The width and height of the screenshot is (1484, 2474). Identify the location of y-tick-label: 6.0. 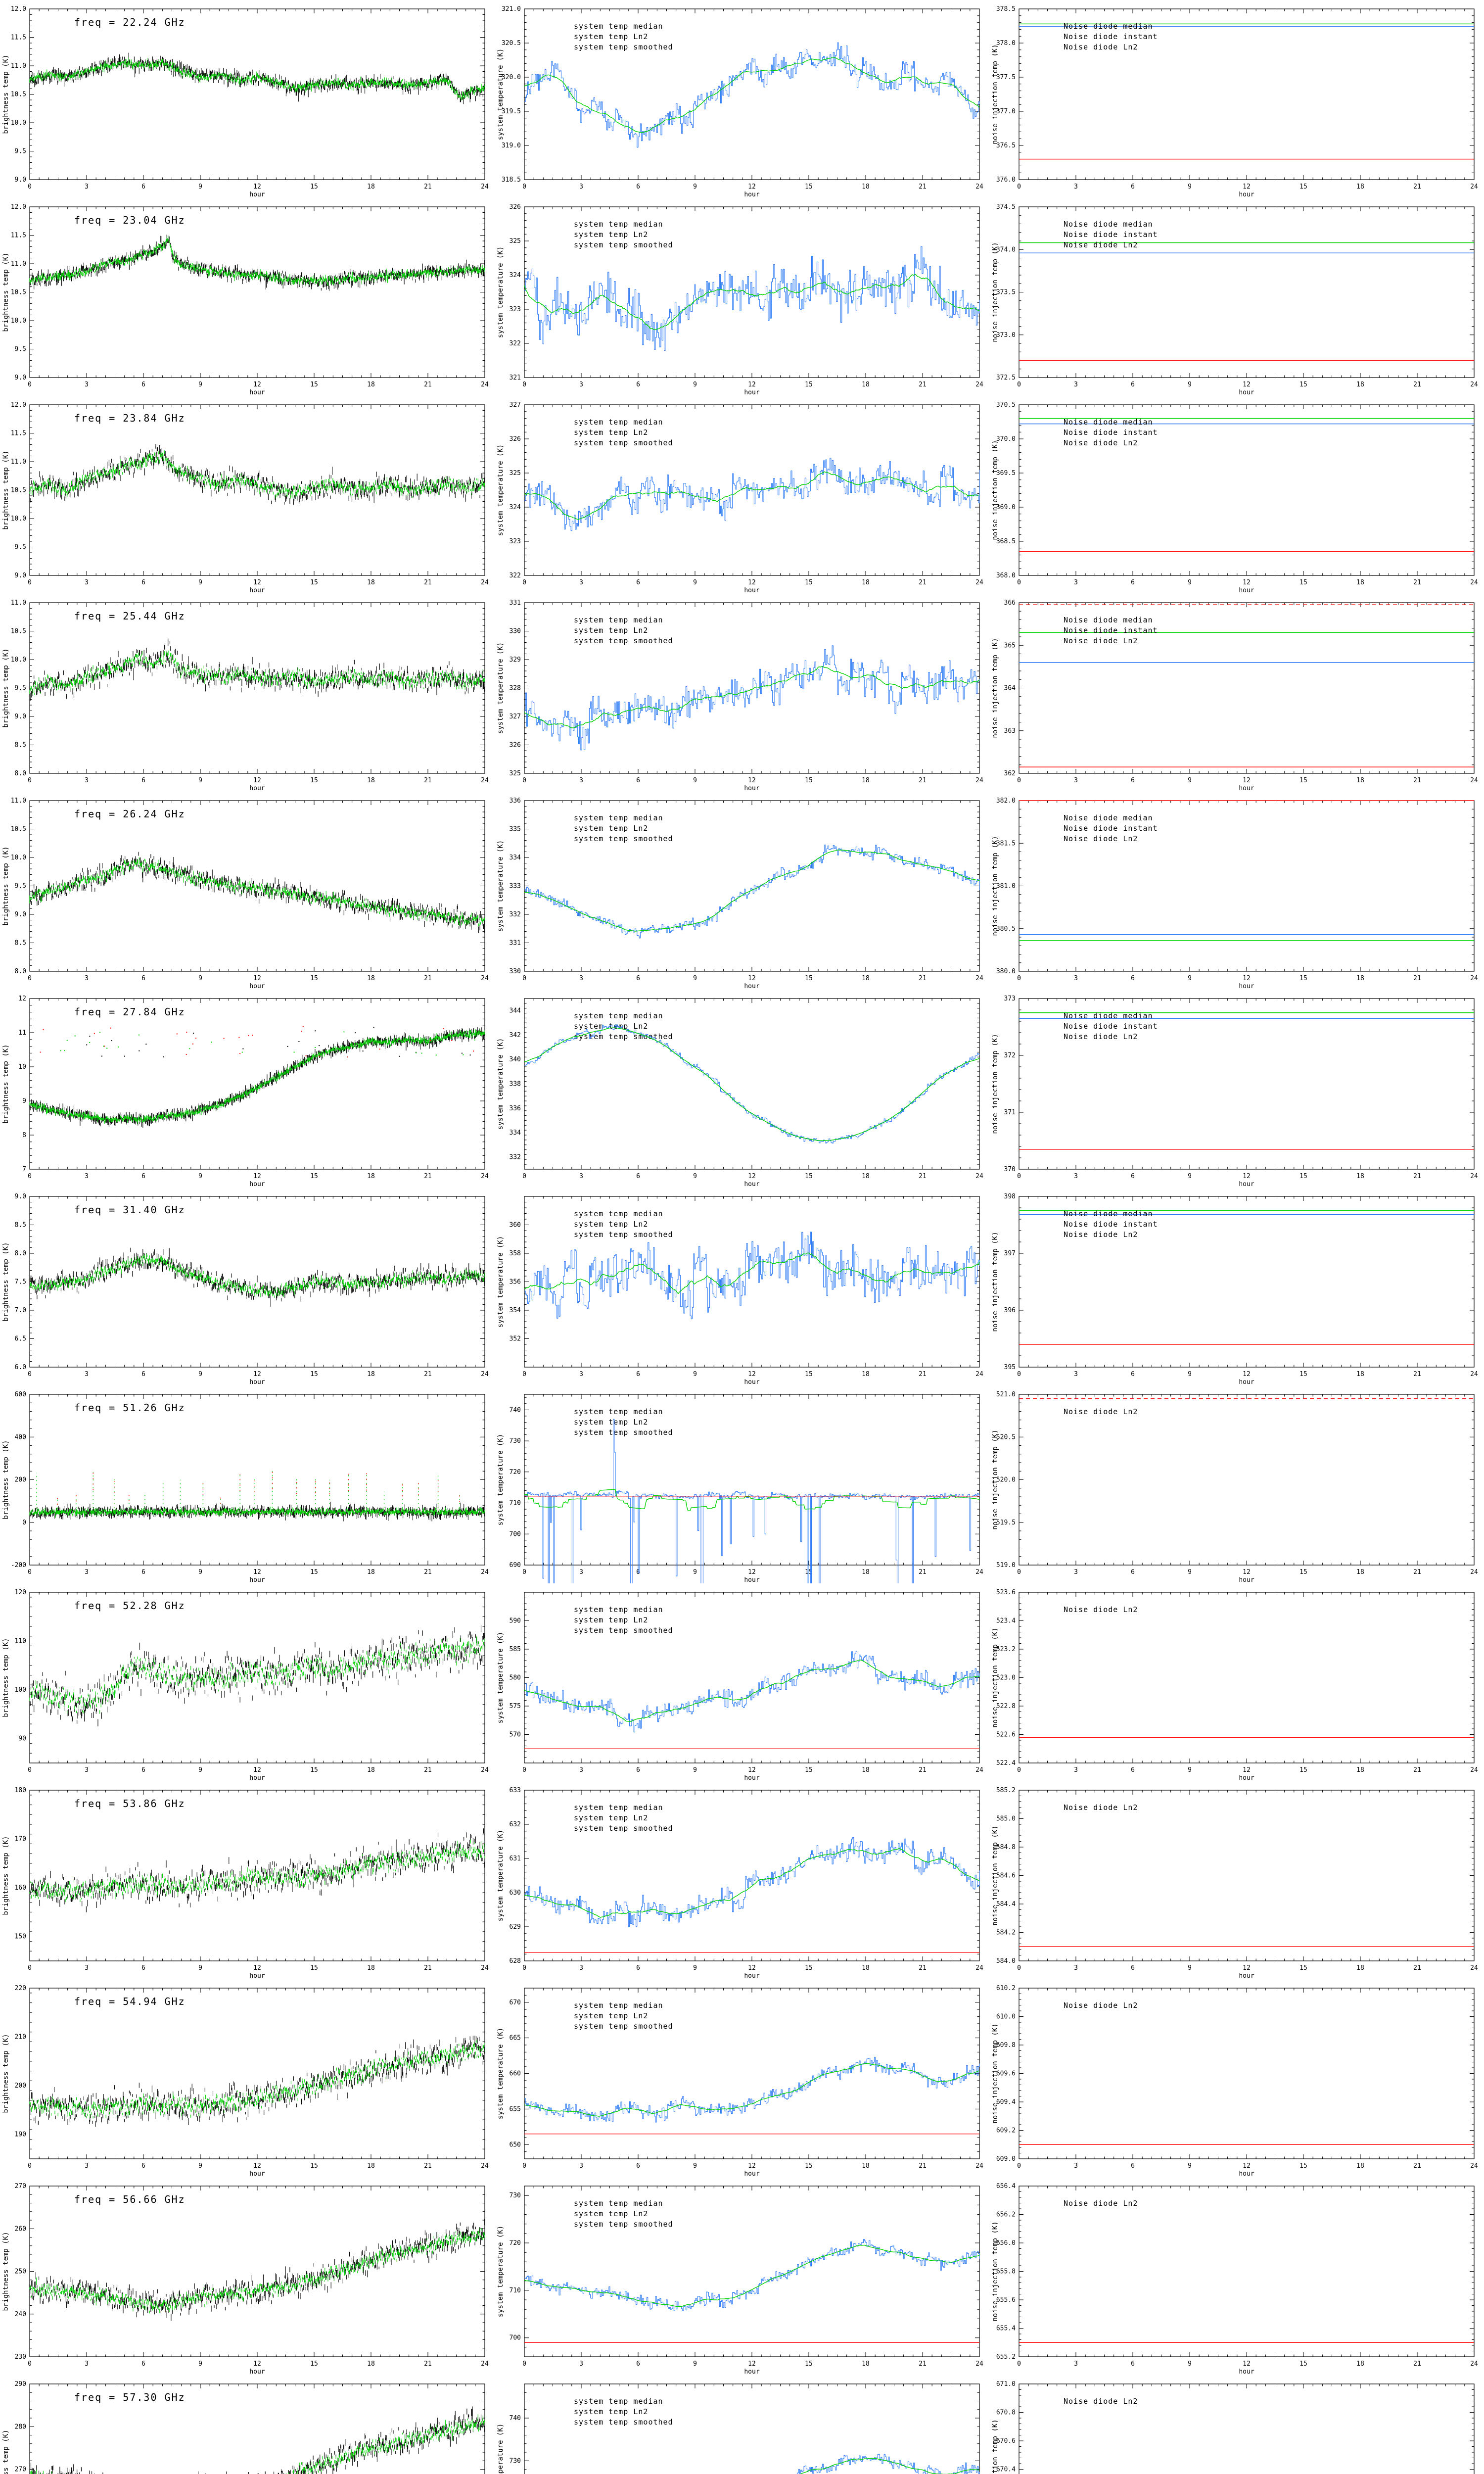
(20, 1368).